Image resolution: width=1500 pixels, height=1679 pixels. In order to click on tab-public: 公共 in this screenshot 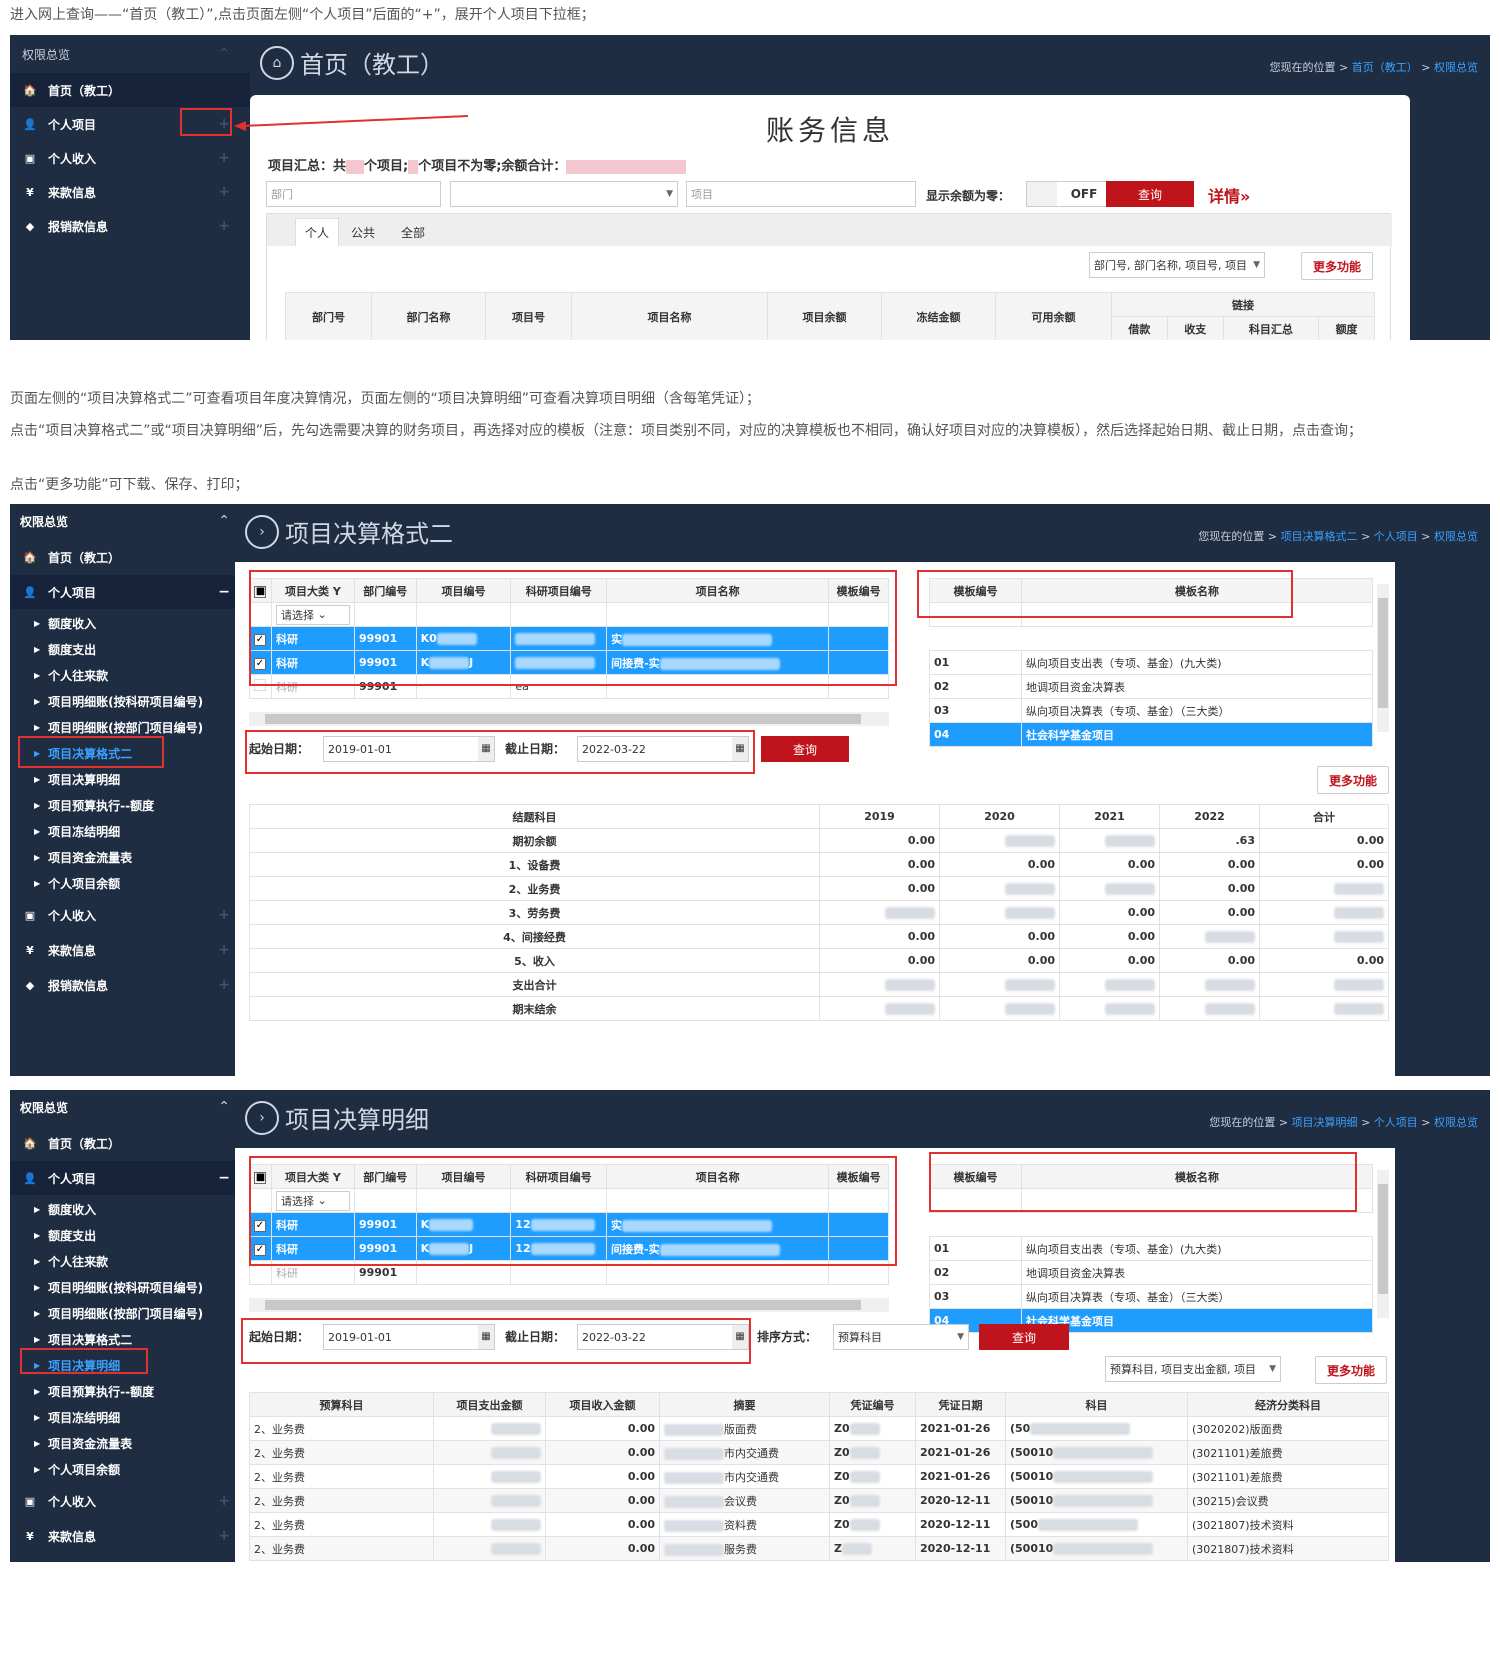, I will do `click(363, 233)`.